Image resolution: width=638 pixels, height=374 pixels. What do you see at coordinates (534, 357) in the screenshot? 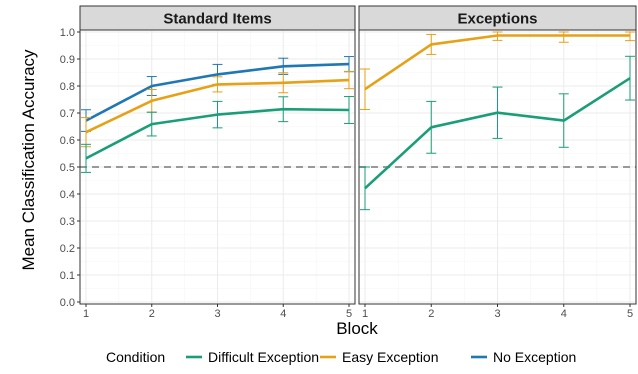
I see `legend-label: No Exception` at bounding box center [534, 357].